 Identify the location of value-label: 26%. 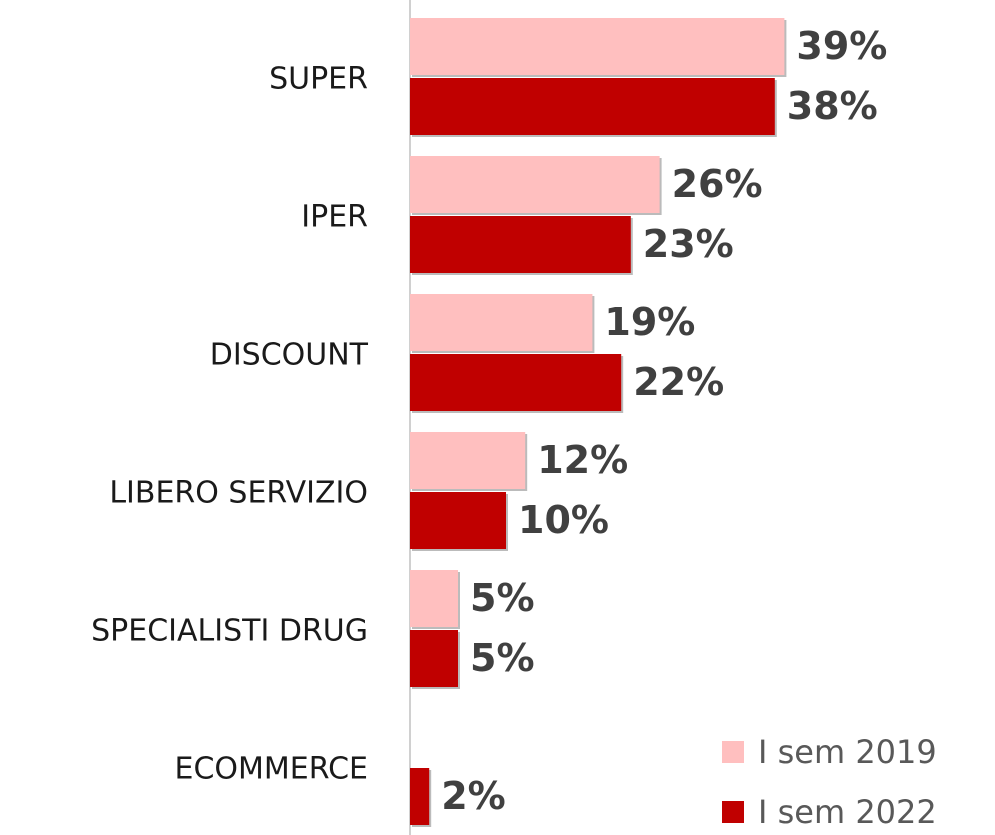
(717, 184).